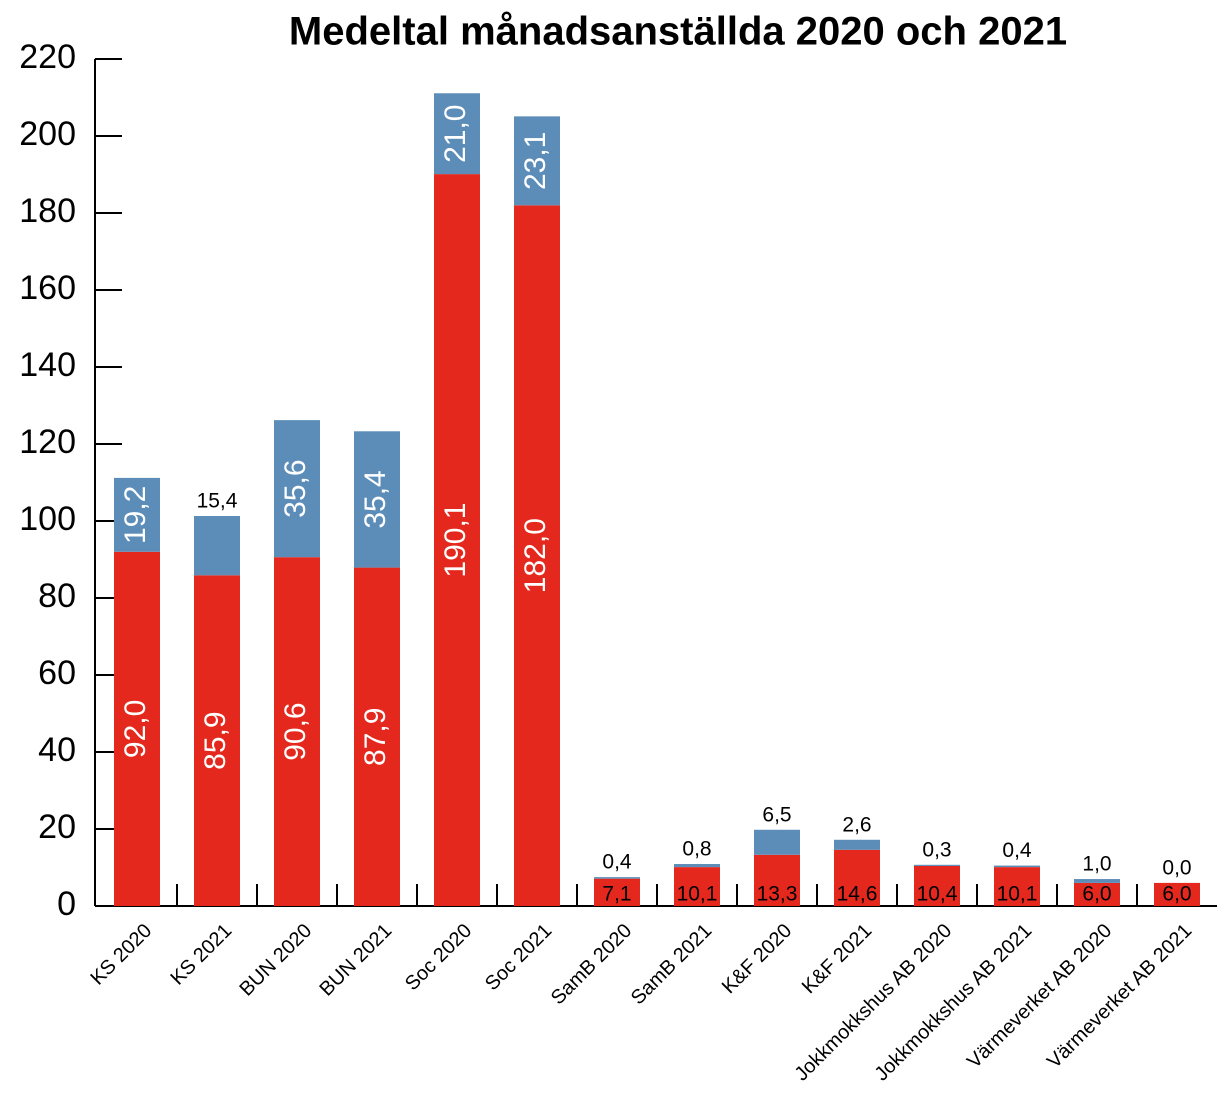  I want to click on x-tick-label: K&F 2021, so click(837, 959).